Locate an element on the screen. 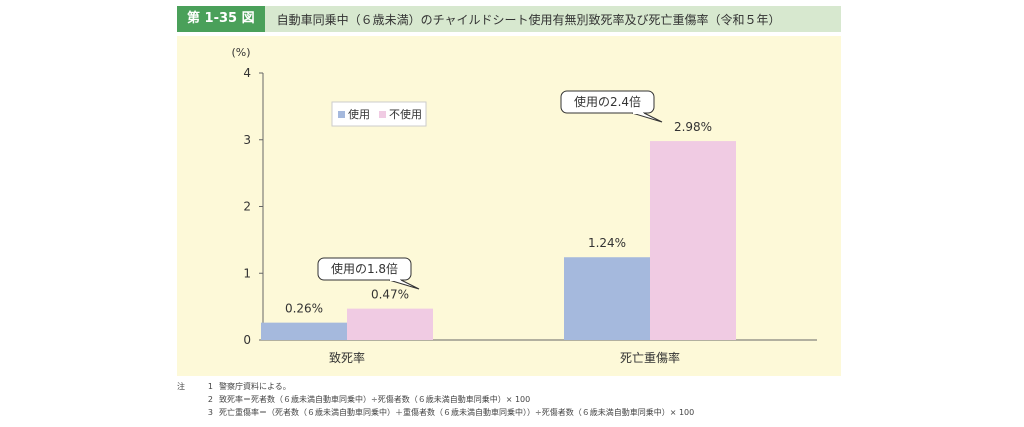  data-label: 0.47% is located at coordinates (390, 295).